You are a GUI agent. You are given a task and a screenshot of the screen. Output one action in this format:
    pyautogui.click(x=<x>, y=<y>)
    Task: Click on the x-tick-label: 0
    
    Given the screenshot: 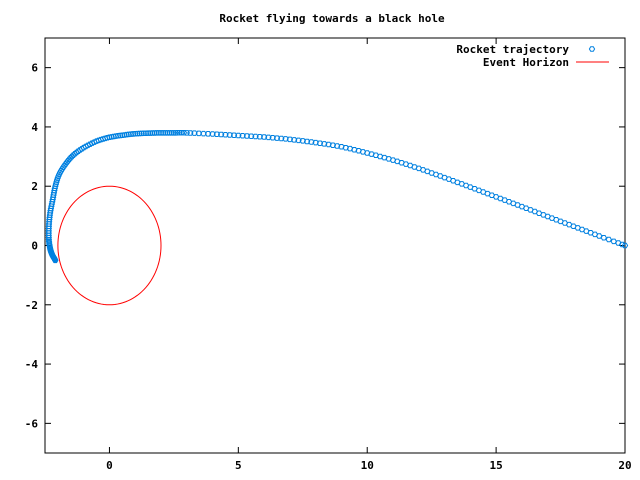 What is the action you would take?
    pyautogui.click(x=109, y=465)
    